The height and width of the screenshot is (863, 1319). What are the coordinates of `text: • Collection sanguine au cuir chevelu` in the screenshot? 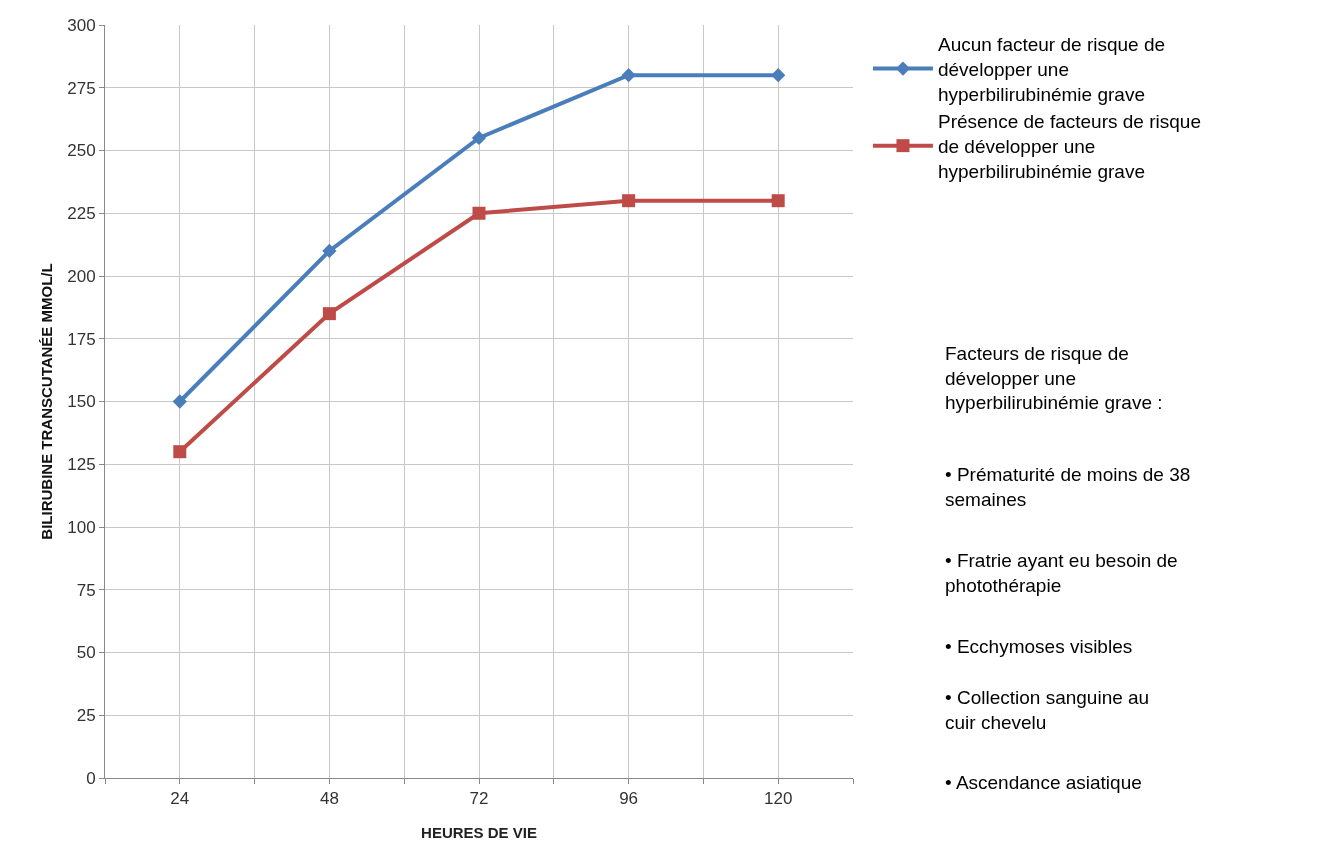 It's located at (1047, 710).